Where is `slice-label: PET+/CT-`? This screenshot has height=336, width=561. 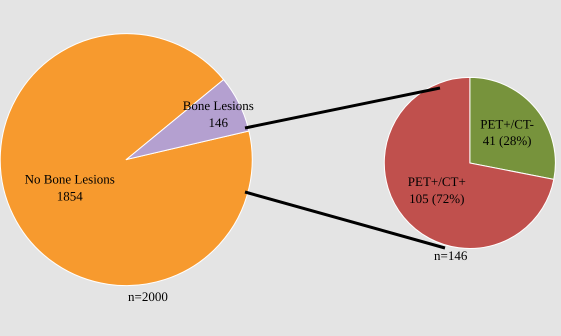
slice-label: PET+/CT- is located at coordinates (507, 124).